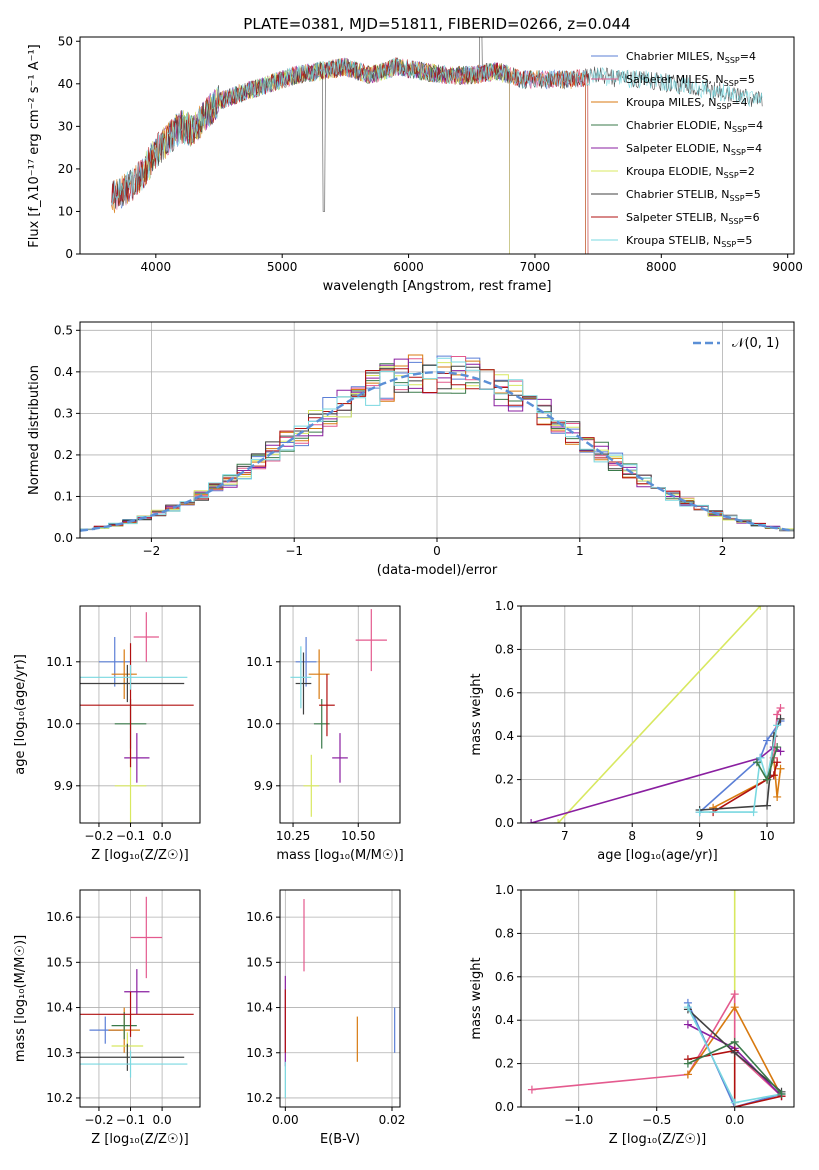  What do you see at coordinates (476, 714) in the screenshot?
I see `y-axis-label: mass weight` at bounding box center [476, 714].